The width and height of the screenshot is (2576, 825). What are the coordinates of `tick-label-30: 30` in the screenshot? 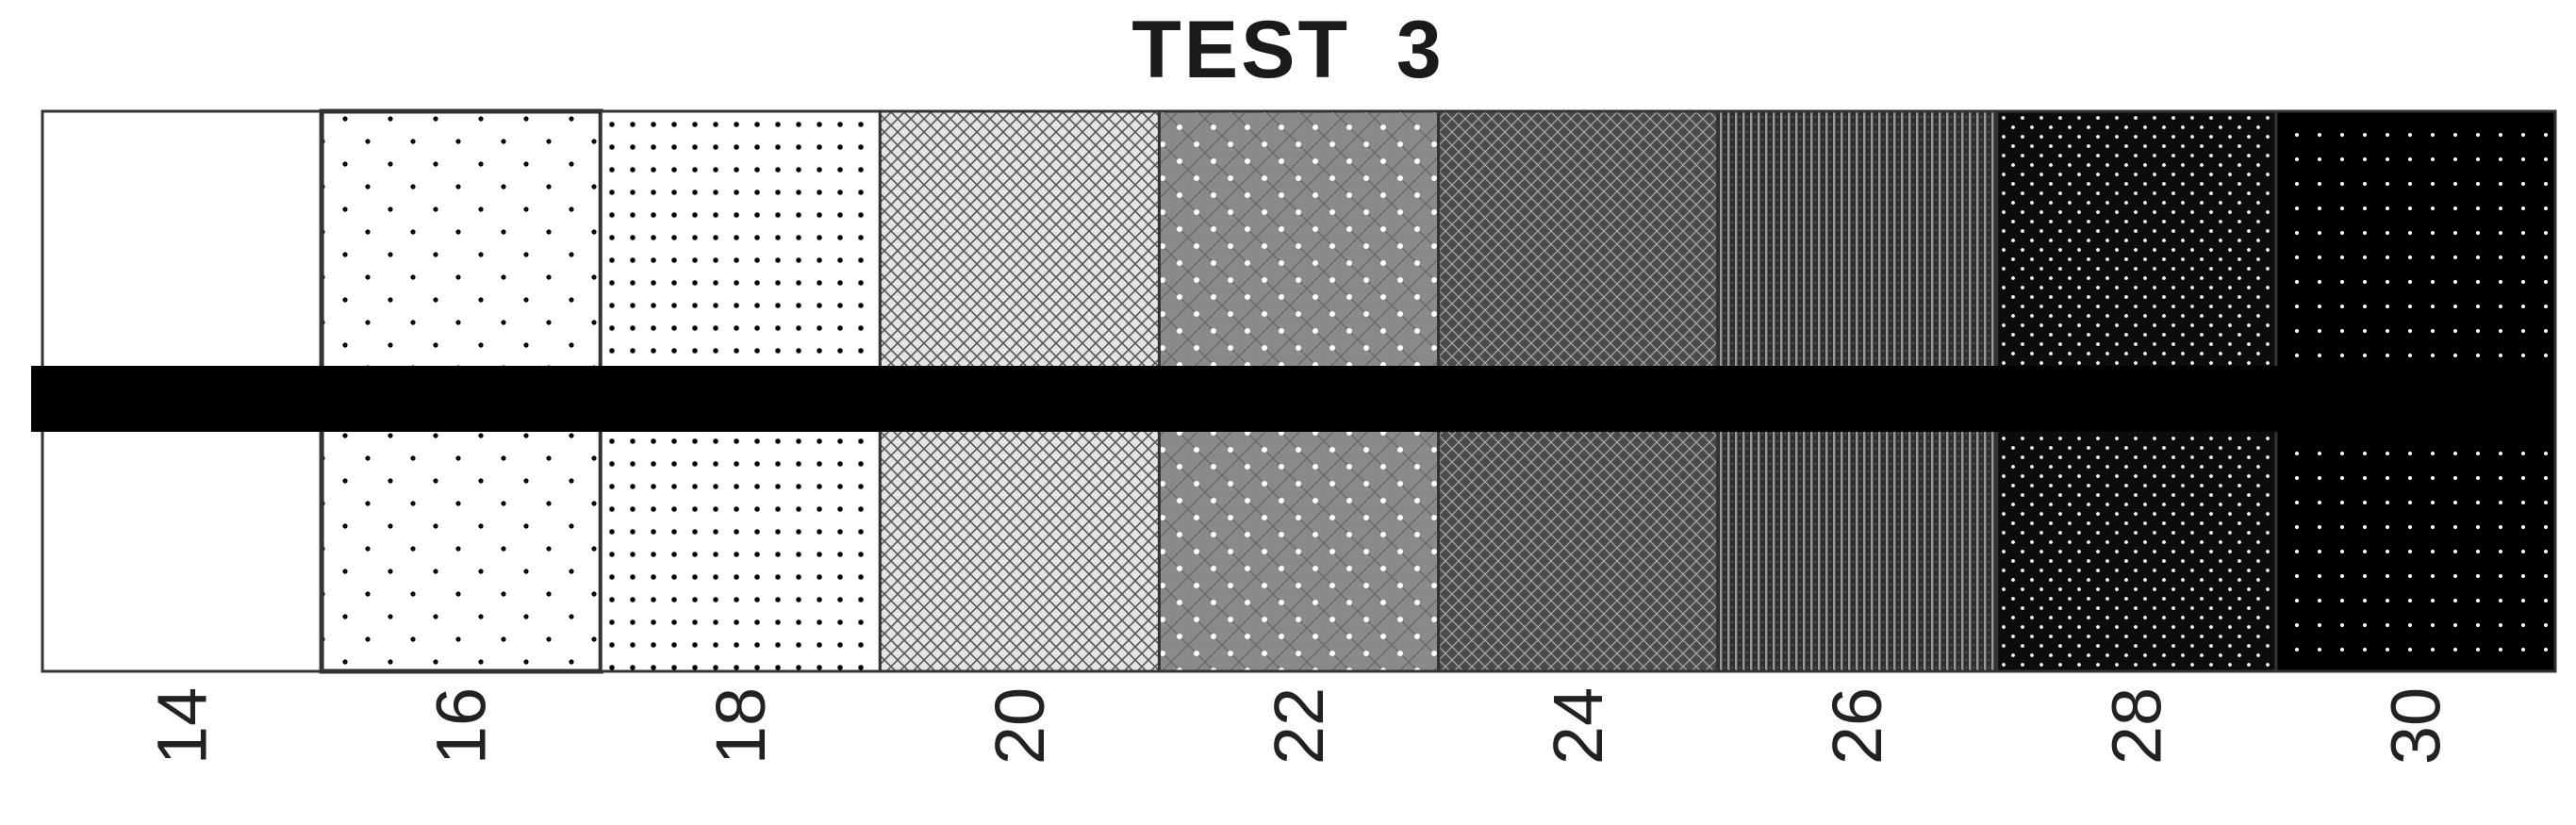 It's located at (2415, 726).